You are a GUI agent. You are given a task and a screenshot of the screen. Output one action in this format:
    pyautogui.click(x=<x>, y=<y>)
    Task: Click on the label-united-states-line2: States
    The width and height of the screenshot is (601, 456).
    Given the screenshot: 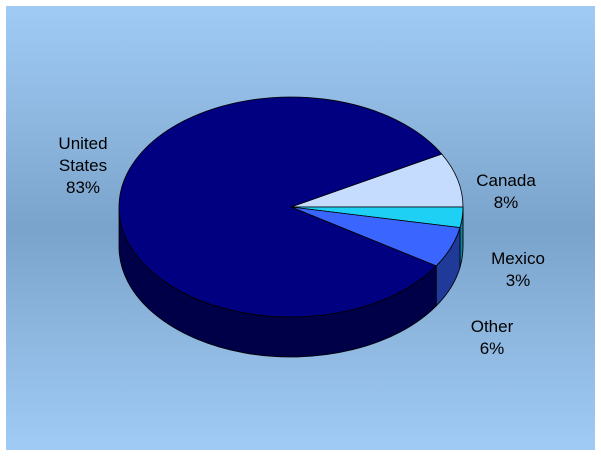 What is the action you would take?
    pyautogui.click(x=83, y=165)
    